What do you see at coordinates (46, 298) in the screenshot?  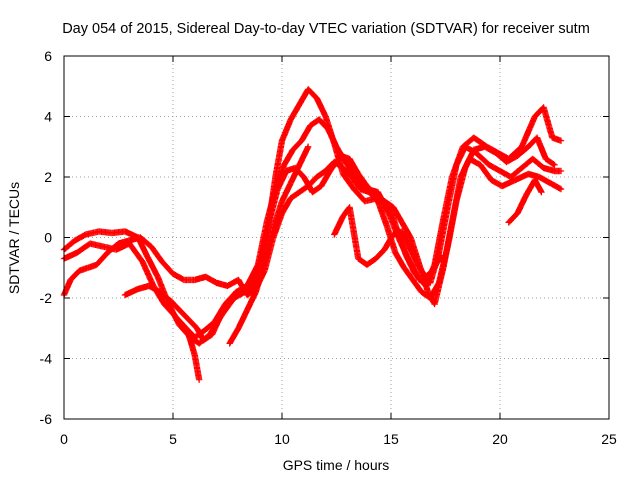 I see `y-tick-label: -2` at bounding box center [46, 298].